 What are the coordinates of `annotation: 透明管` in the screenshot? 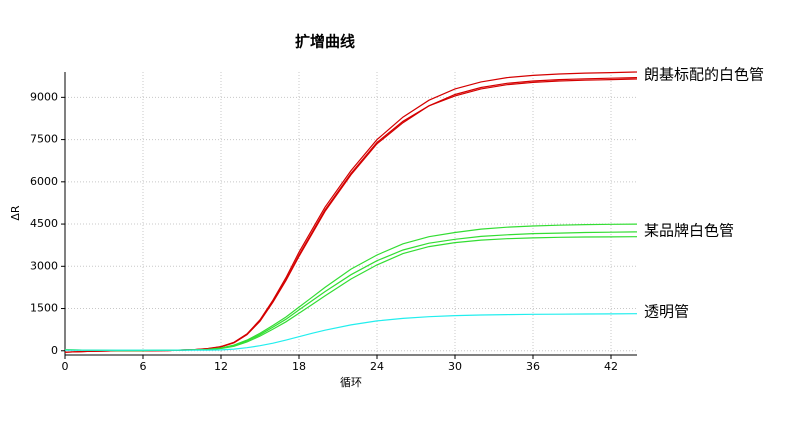 It's located at (666, 312).